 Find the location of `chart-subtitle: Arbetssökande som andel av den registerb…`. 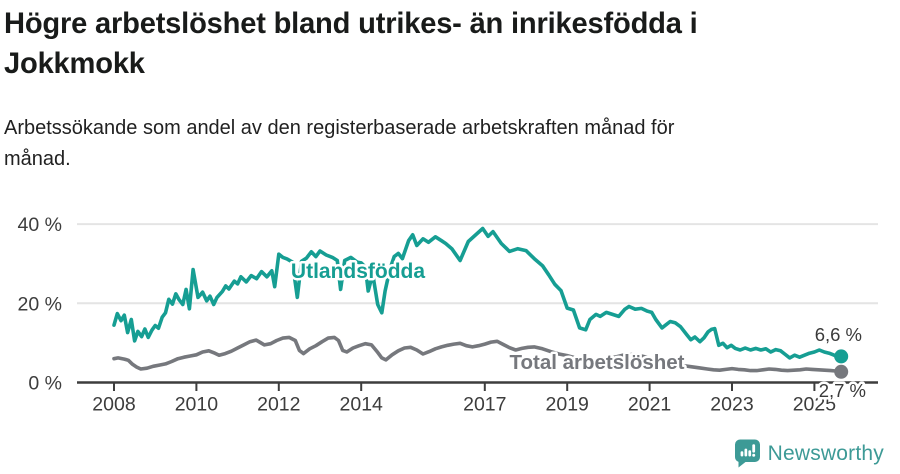

chart-subtitle: Arbetssökande som andel av den registerb… is located at coordinates (339, 144).